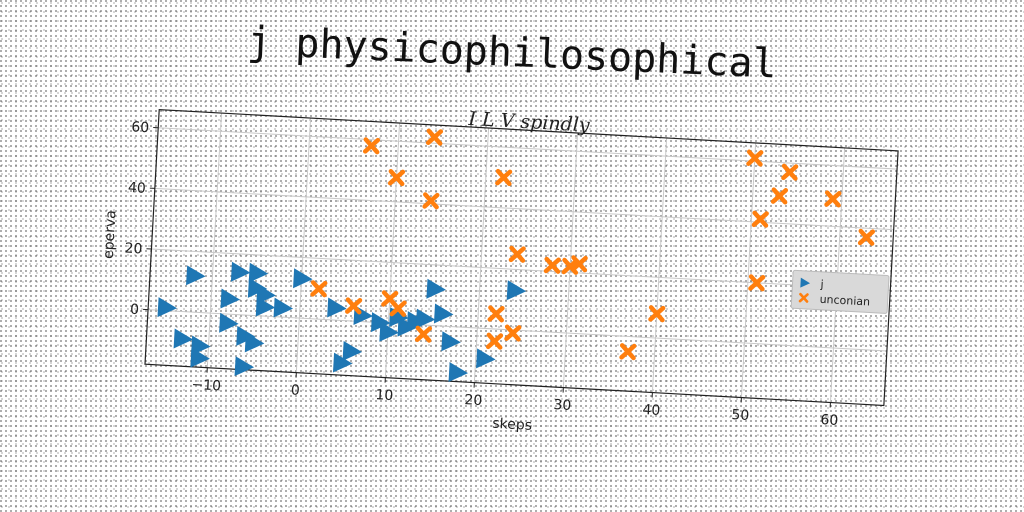  What do you see at coordinates (528, 122) in the screenshot?
I see `chart-title: I L V spindly` at bounding box center [528, 122].